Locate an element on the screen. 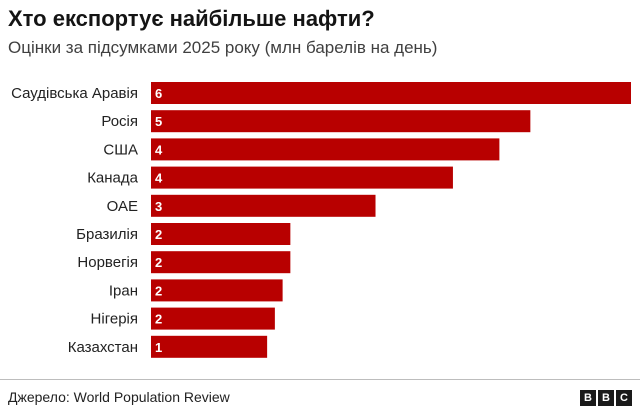 This screenshot has width=640, height=410. bbc-logo: B B C is located at coordinates (606, 398).